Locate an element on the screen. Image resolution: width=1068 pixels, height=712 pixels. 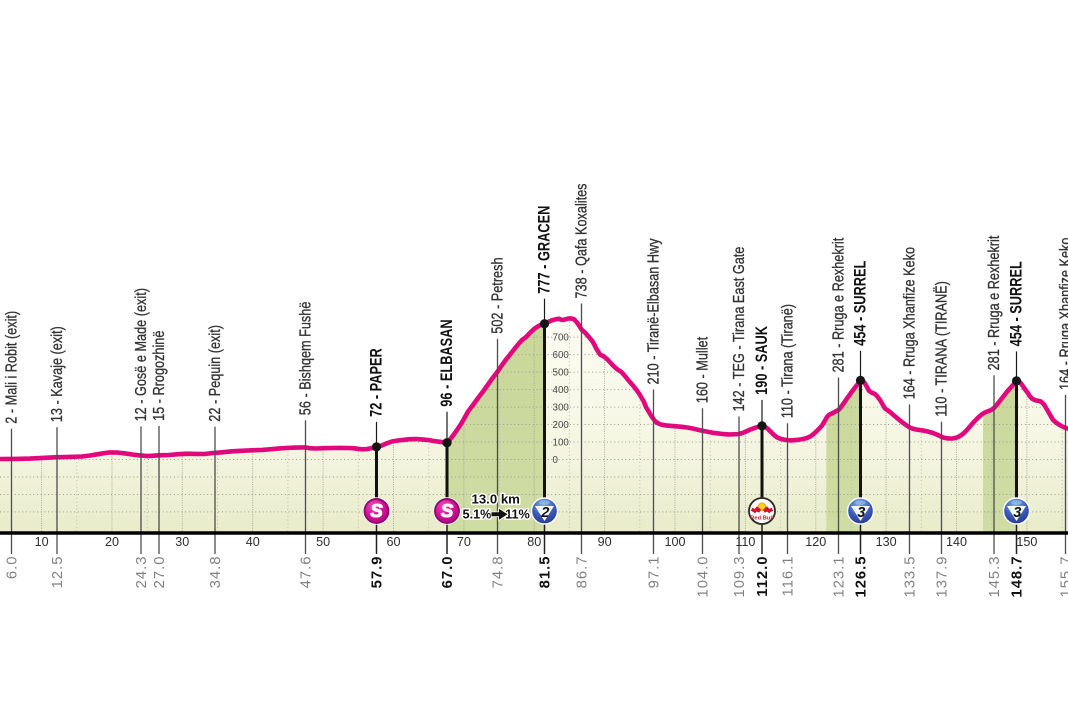
svg-text: 160 - Mullet is located at coordinates (703, 370).